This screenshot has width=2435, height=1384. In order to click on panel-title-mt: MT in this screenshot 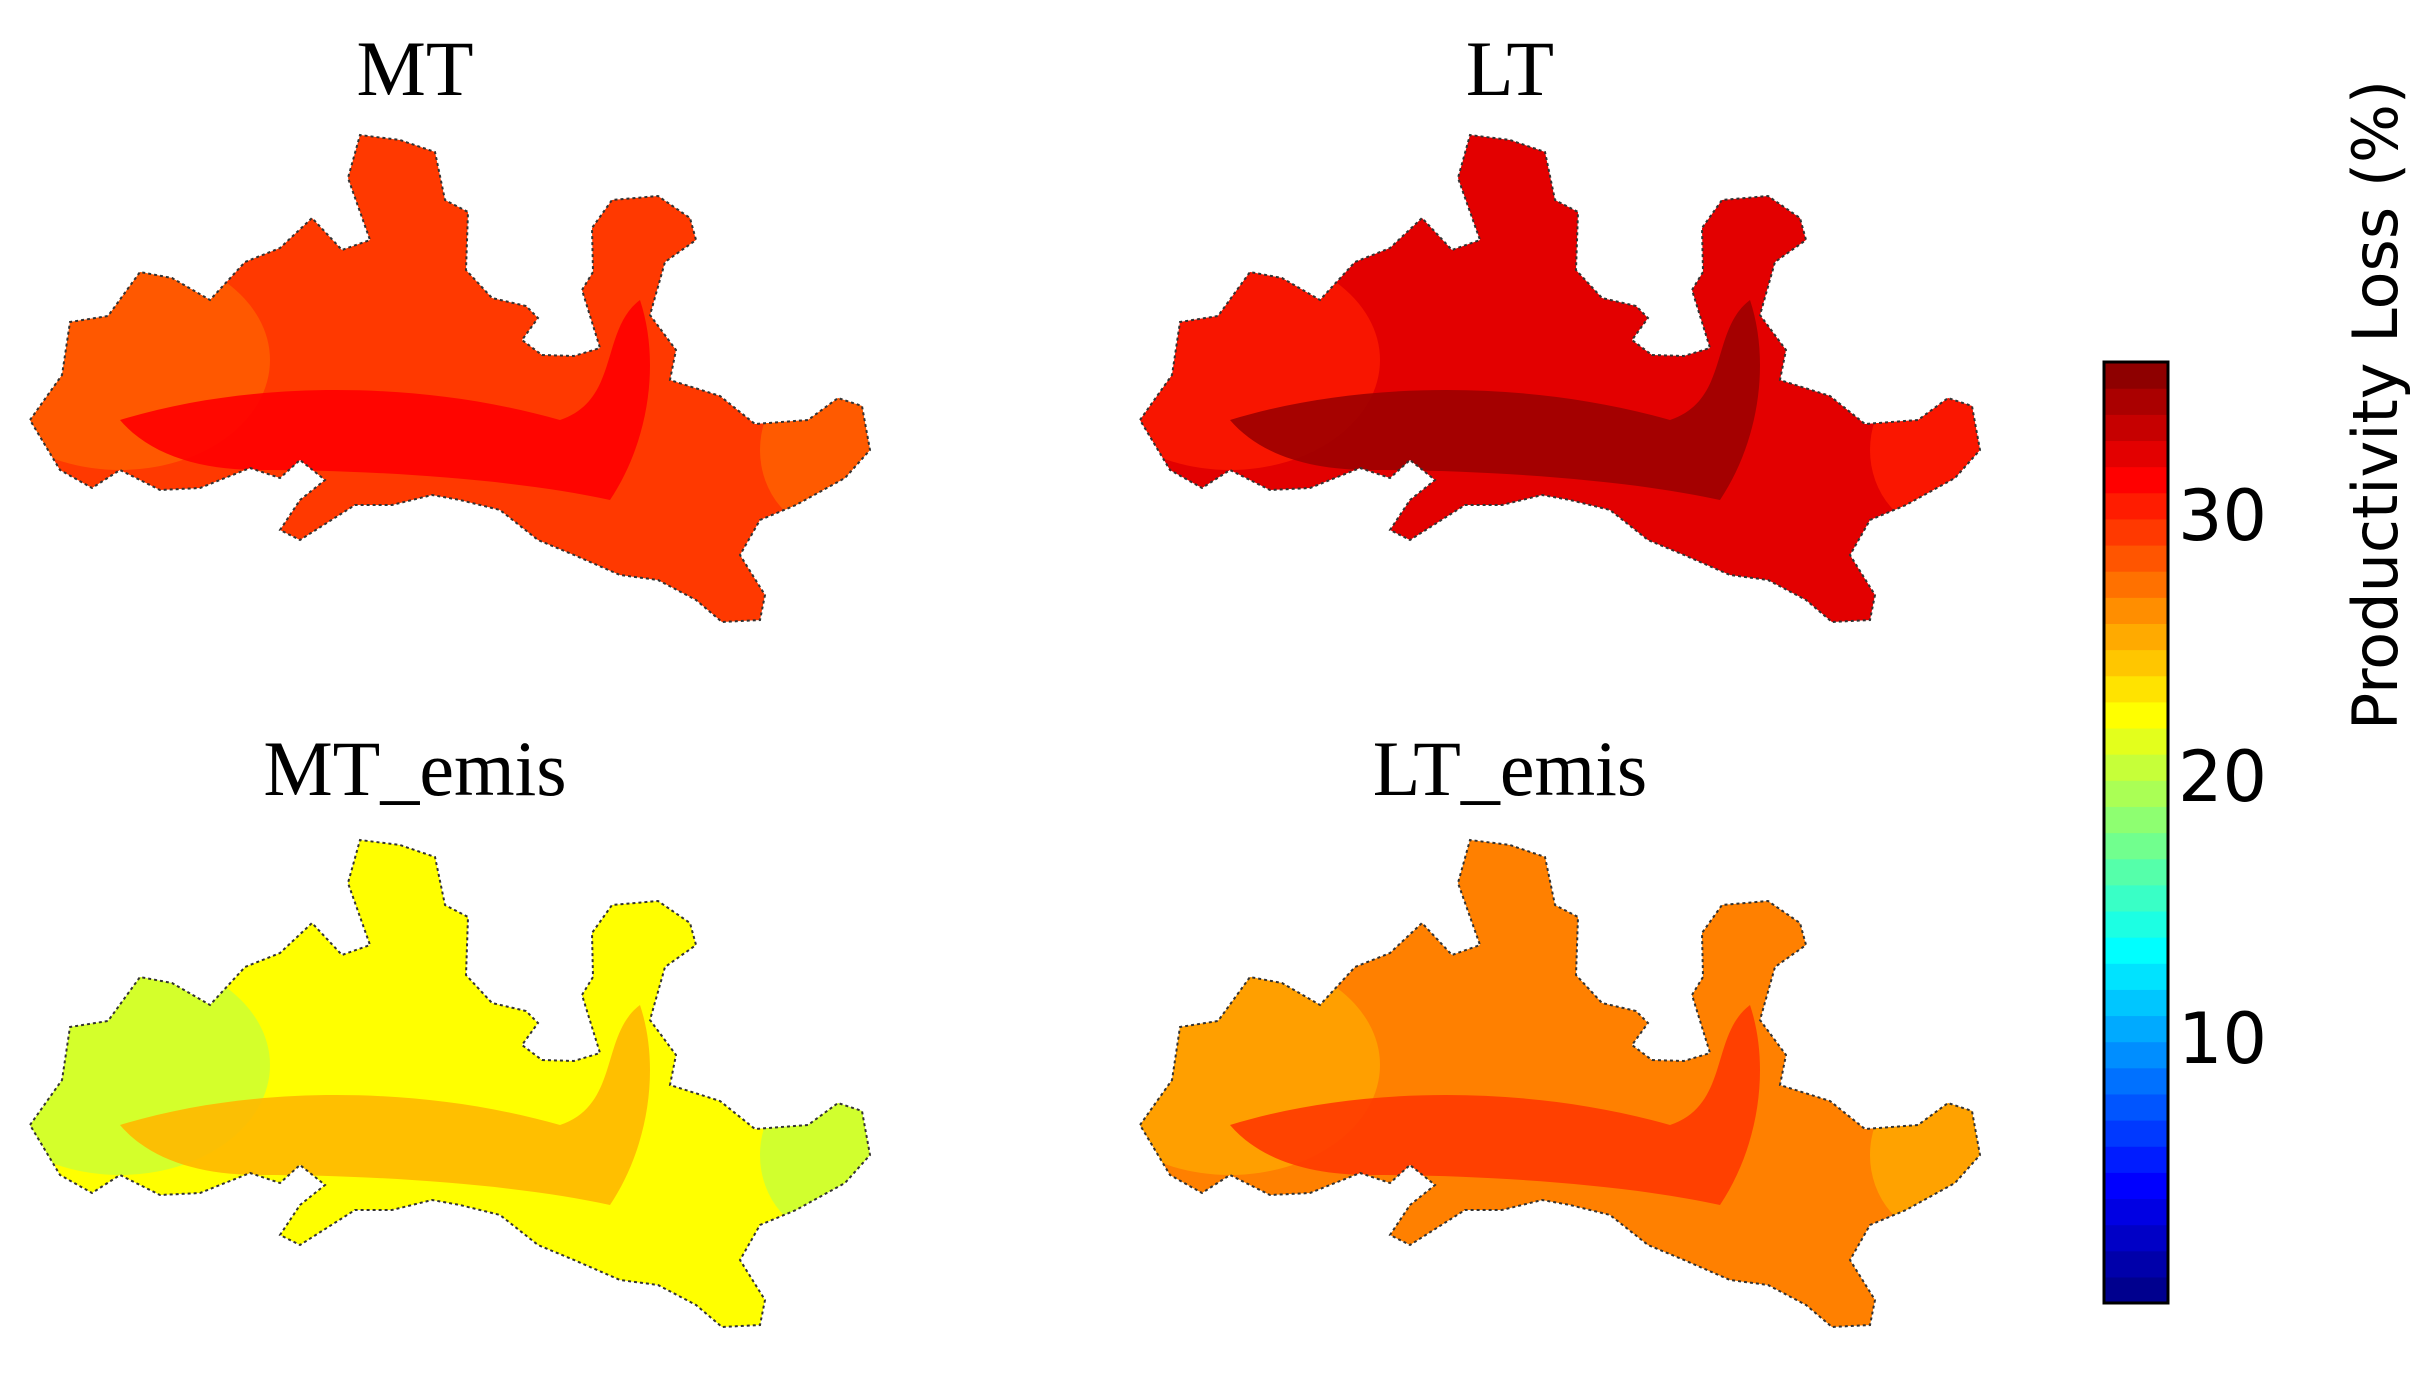, I will do `click(415, 68)`.